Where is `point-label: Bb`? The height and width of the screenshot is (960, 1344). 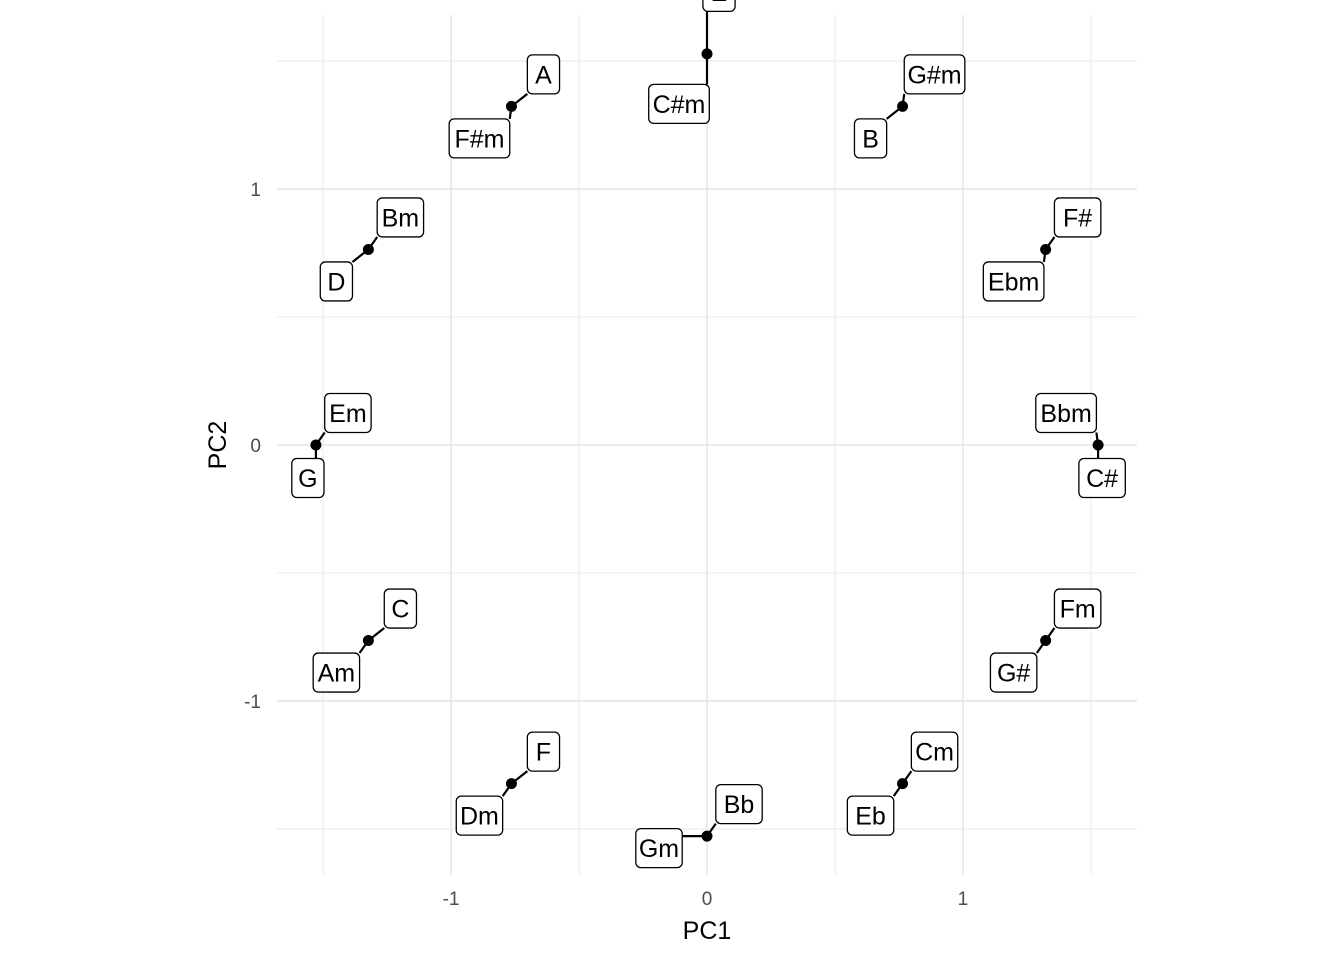
point-label: Bb is located at coordinates (739, 805).